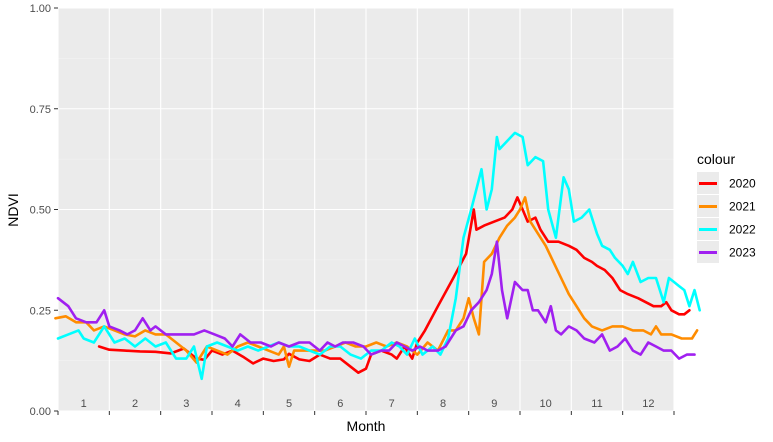  What do you see at coordinates (340, 404) in the screenshot?
I see `month-label-6: 6` at bounding box center [340, 404].